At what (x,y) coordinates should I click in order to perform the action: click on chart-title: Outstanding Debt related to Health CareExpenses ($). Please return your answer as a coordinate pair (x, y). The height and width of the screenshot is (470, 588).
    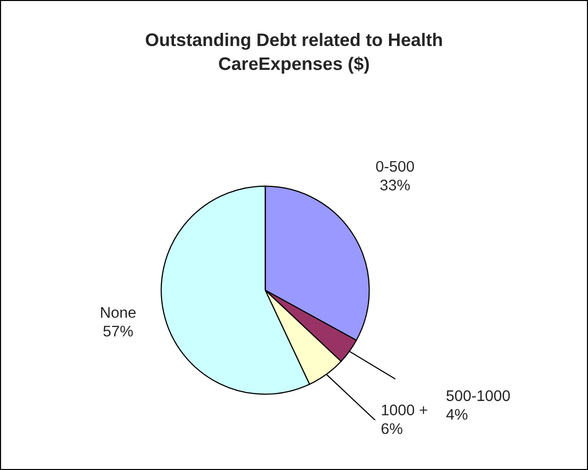
    Looking at the image, I should click on (294, 53).